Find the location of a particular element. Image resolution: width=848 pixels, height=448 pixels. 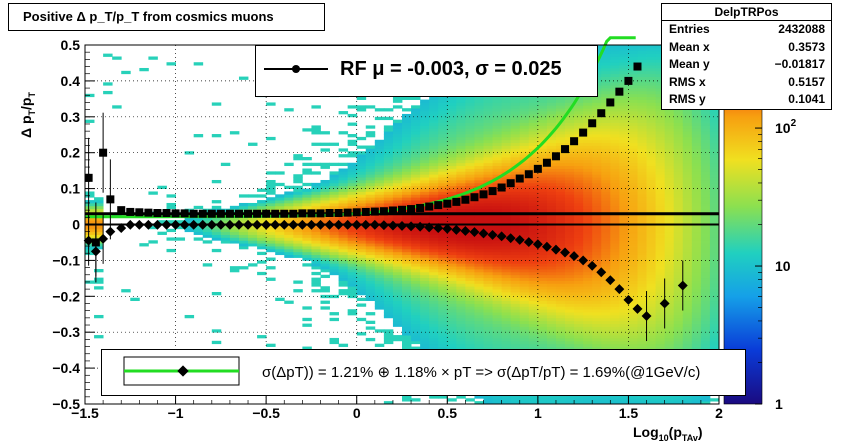

z-tick-label: 10 is located at coordinates (783, 266).